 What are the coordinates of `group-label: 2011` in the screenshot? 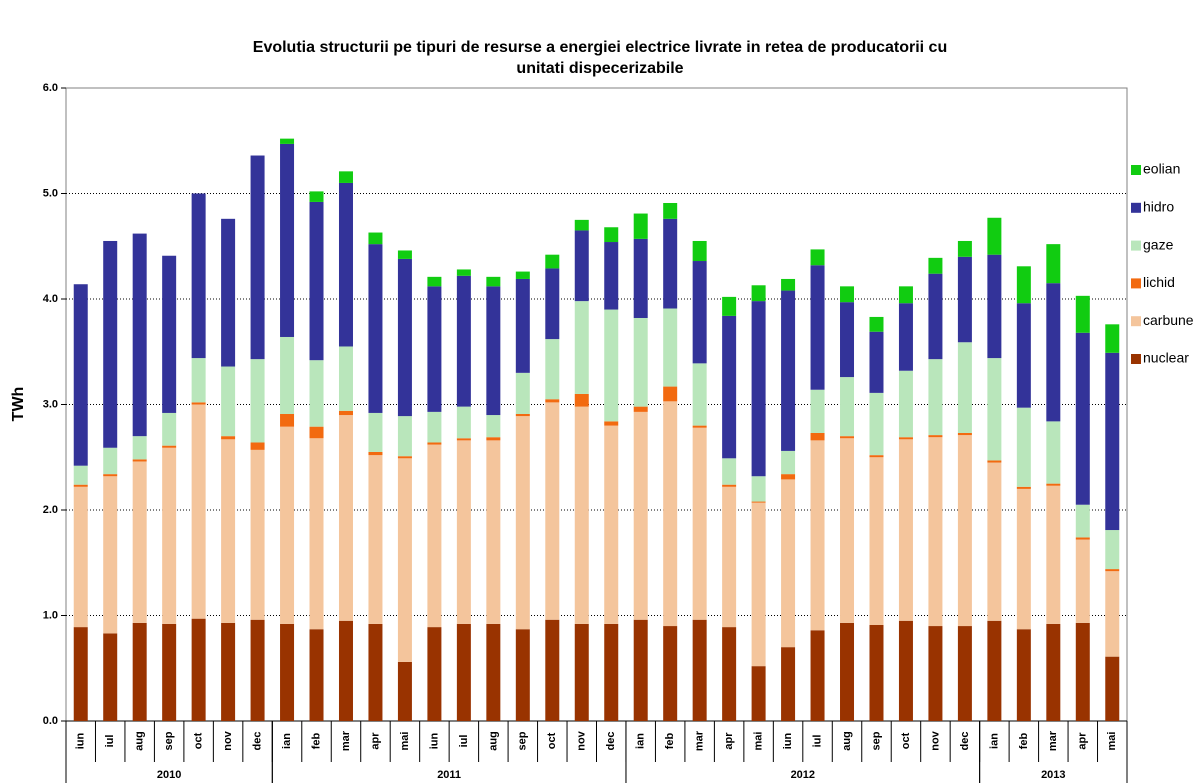 It's located at (449, 775).